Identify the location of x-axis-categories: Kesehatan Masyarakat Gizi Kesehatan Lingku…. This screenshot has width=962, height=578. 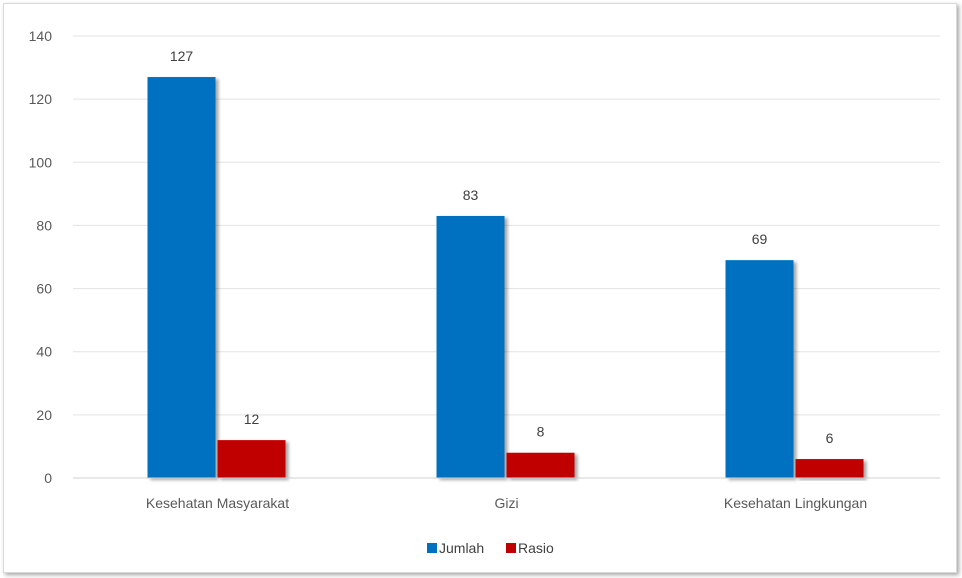
(506, 503).